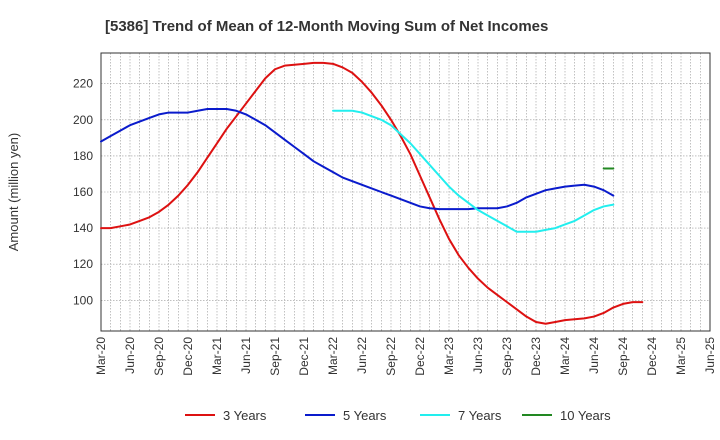  I want to click on x-tick-label: Mar-20, so click(101, 356).